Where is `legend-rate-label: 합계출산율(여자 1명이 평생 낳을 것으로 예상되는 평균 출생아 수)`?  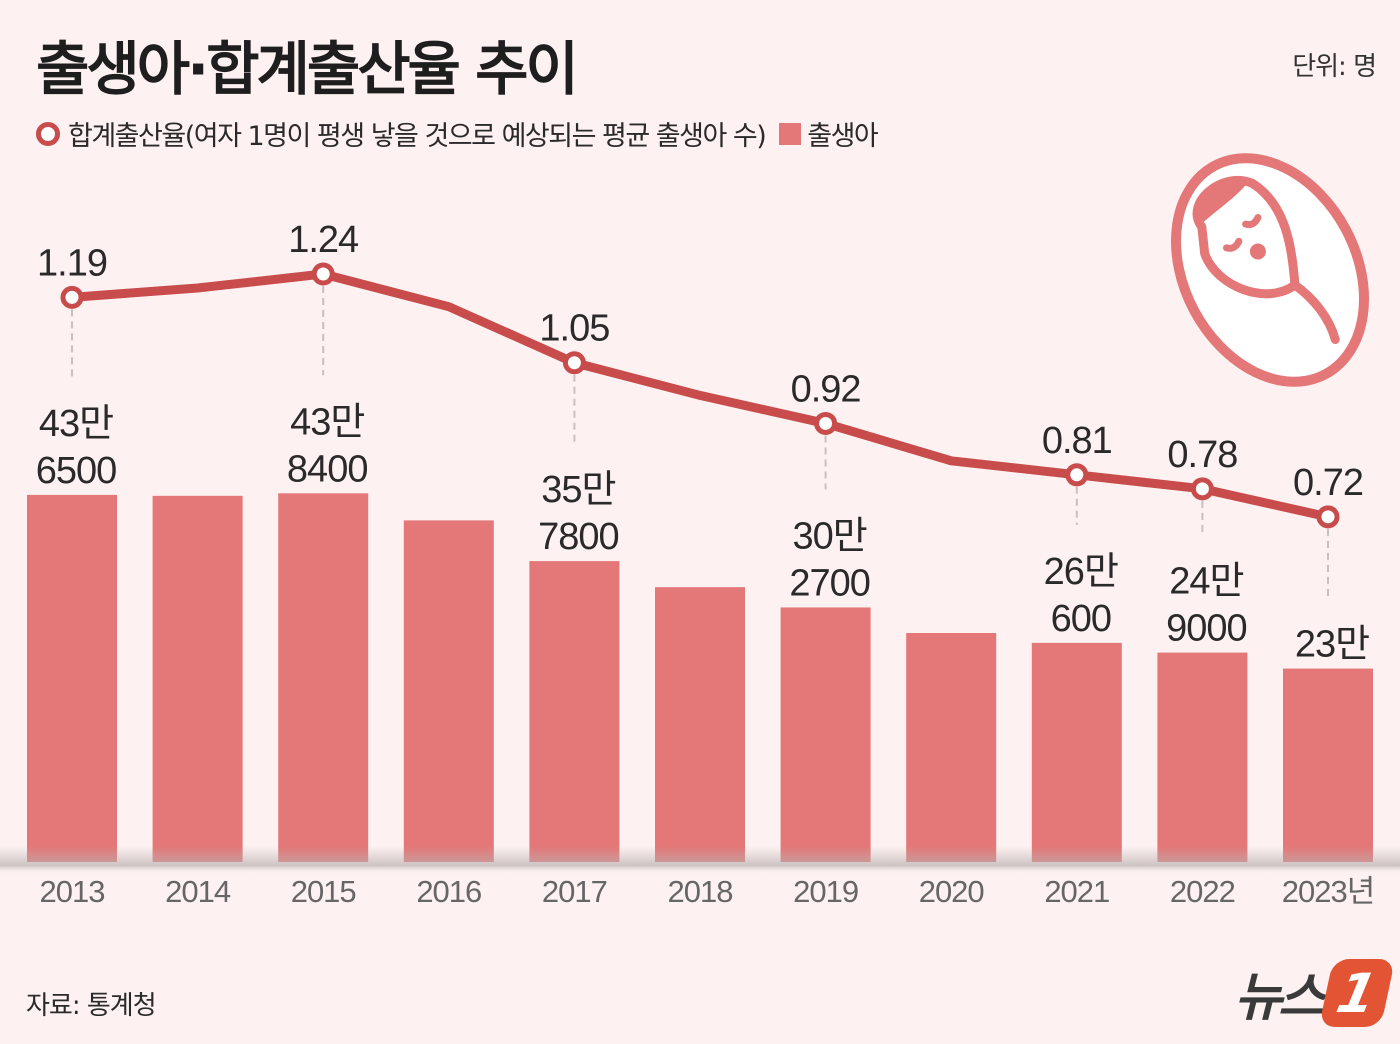
legend-rate-label: 합계출산율(여자 1명이 평생 낳을 것으로 예상되는 평균 출생아 수) is located at coordinates (417, 136).